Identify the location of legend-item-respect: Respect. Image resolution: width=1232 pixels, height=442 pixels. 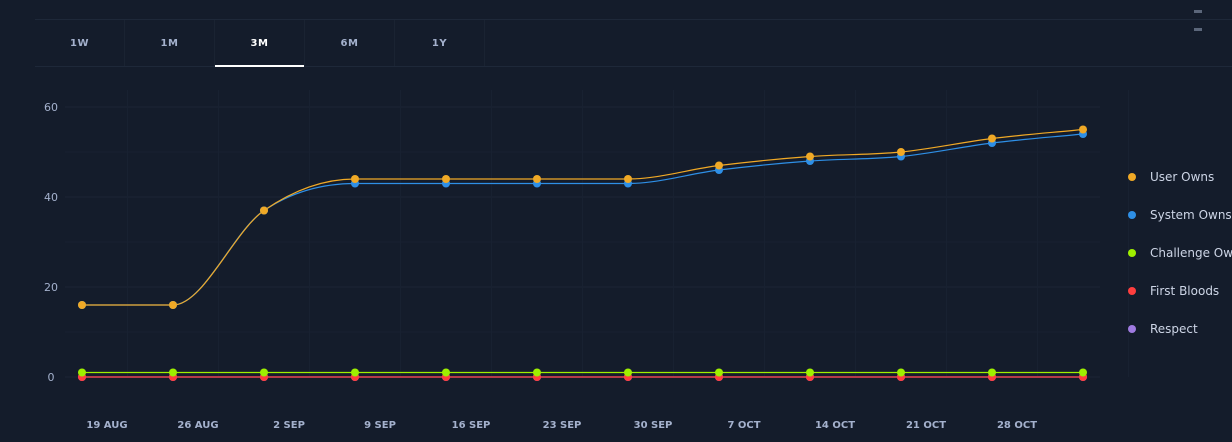
(1180, 329).